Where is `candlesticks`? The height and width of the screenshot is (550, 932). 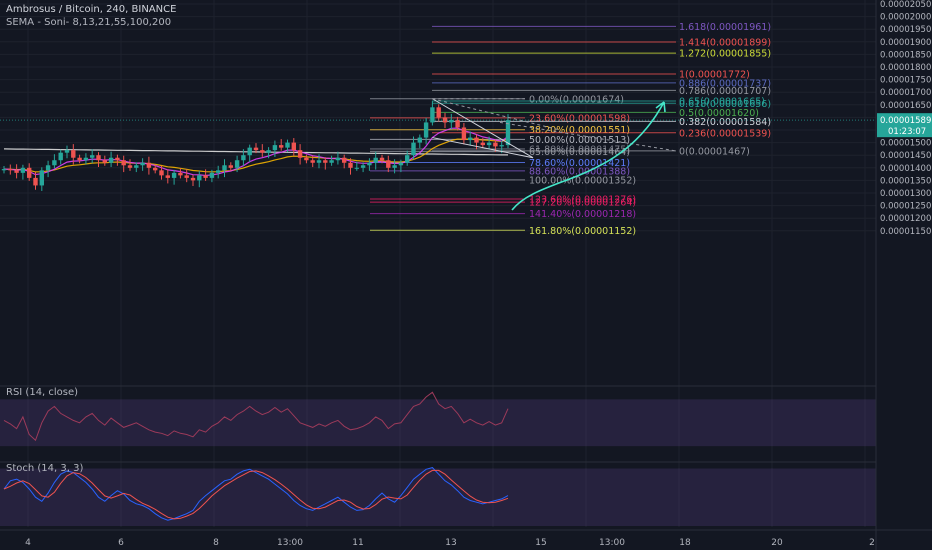 candlesticks is located at coordinates (256, 146).